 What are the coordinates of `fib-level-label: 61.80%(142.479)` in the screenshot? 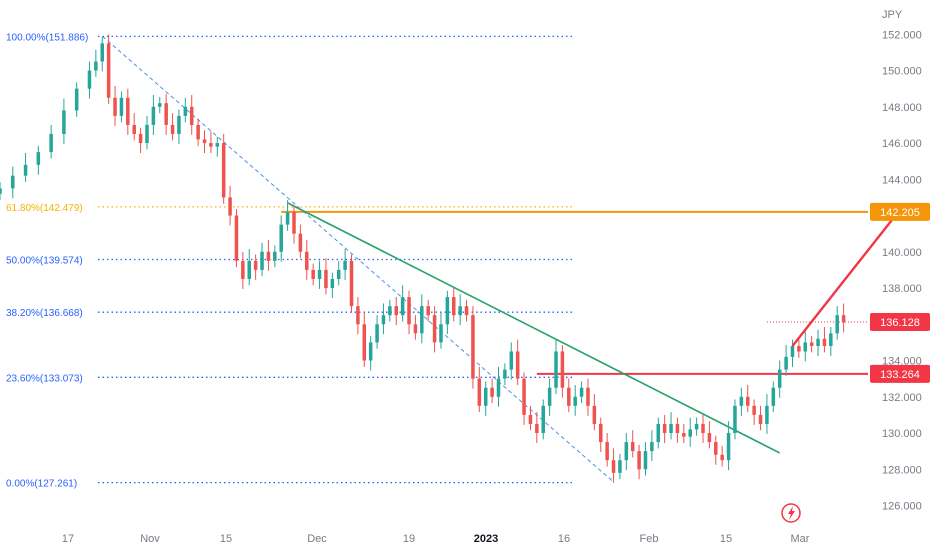 It's located at (44, 208).